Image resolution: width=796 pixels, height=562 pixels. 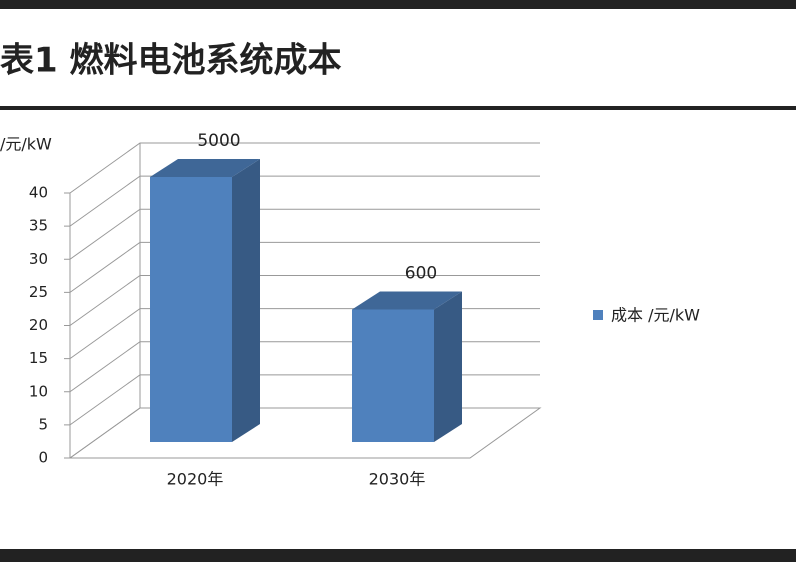 I want to click on y-axis-label: /元/kW, so click(x=26, y=144).